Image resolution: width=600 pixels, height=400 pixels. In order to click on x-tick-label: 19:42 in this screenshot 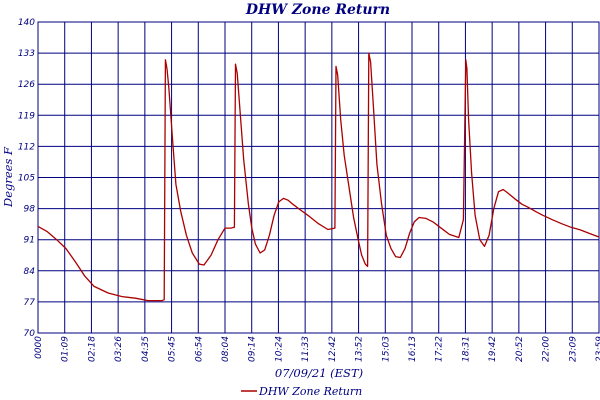, I will do `click(493, 349)`.